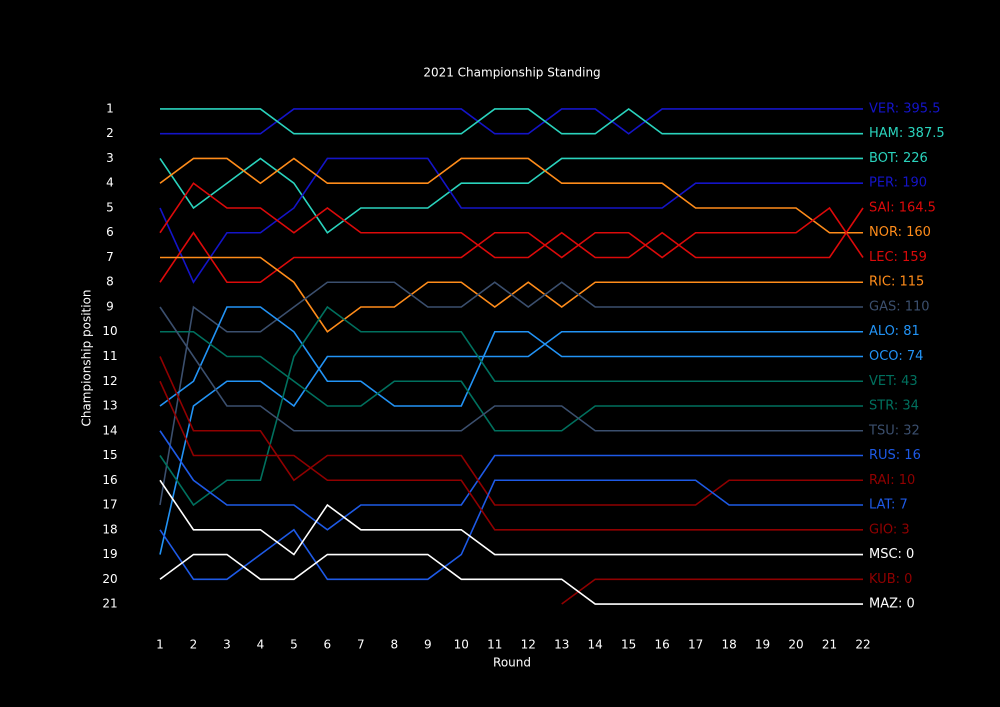  Describe the element at coordinates (862, 645) in the screenshot. I see `x-tick-label: 22` at that location.